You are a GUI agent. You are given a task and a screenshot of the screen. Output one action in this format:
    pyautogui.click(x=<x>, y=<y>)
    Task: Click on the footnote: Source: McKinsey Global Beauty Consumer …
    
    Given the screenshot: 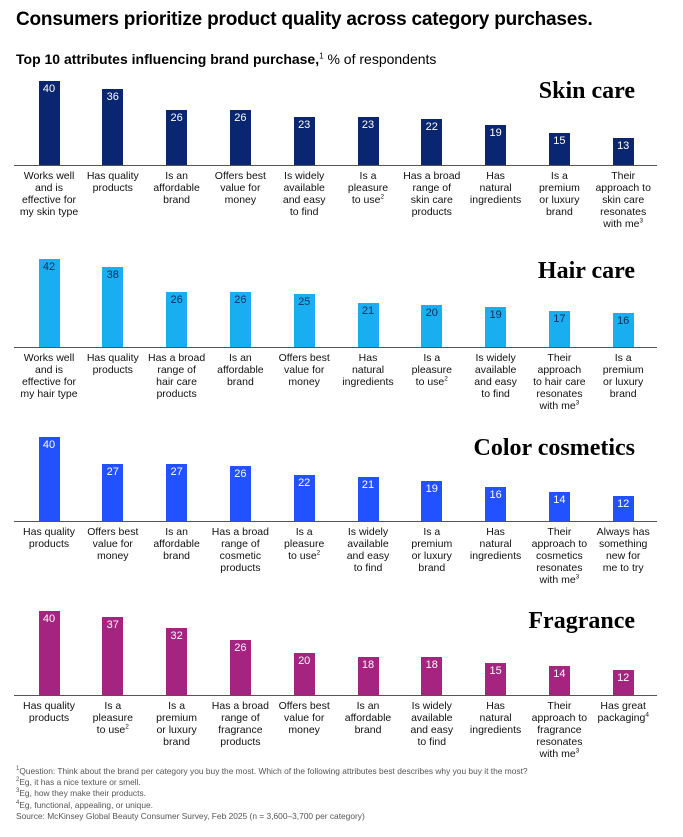 What is the action you would take?
    pyautogui.click(x=190, y=815)
    